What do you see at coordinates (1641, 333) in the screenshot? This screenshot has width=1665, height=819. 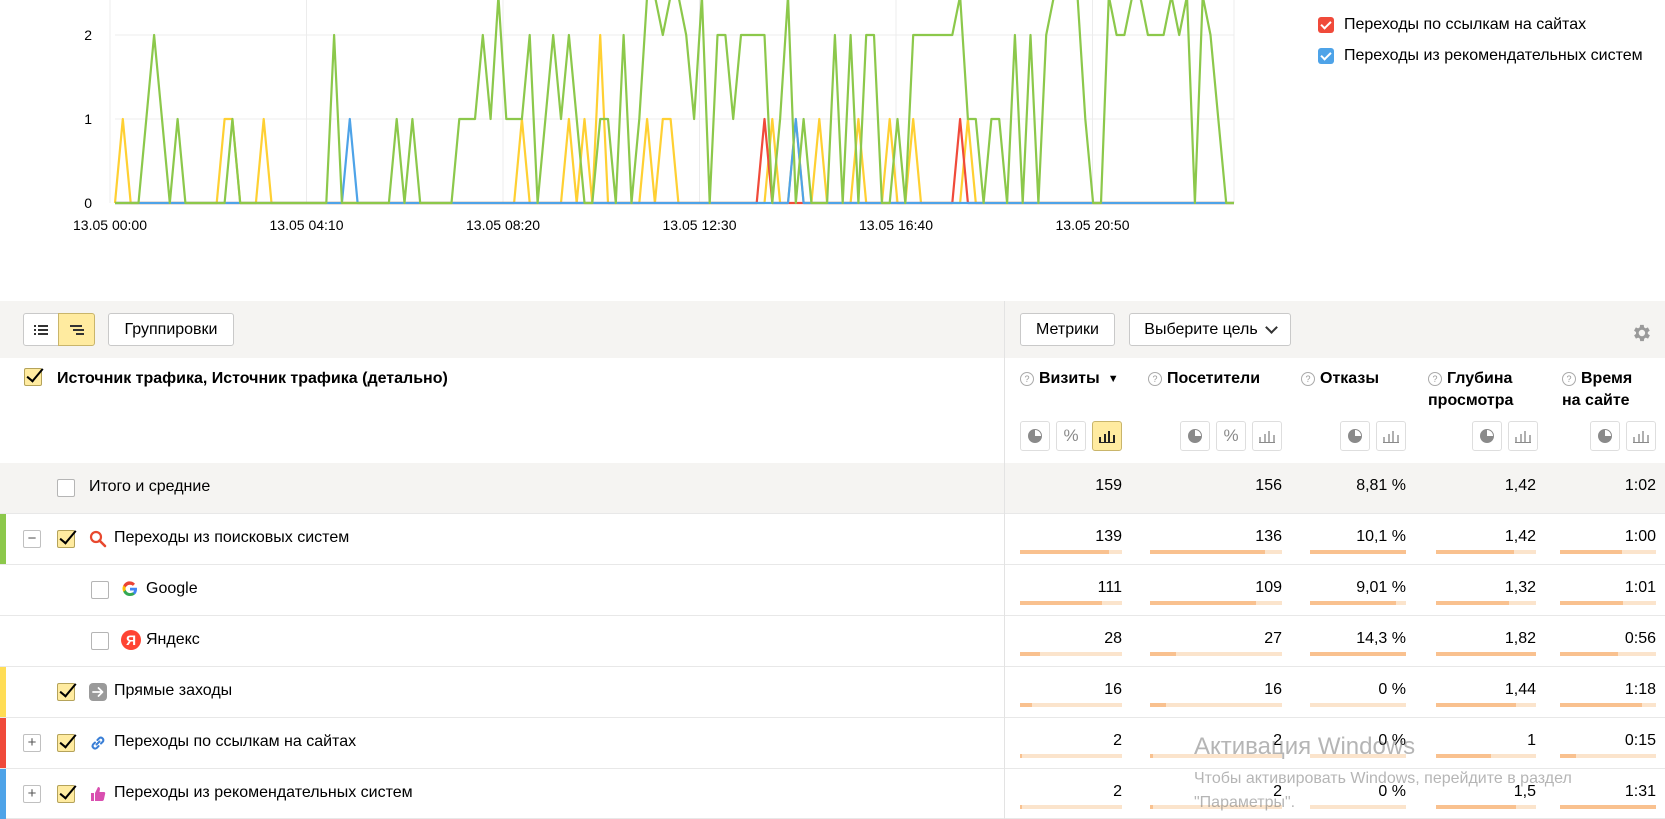 I see `gear-icon` at bounding box center [1641, 333].